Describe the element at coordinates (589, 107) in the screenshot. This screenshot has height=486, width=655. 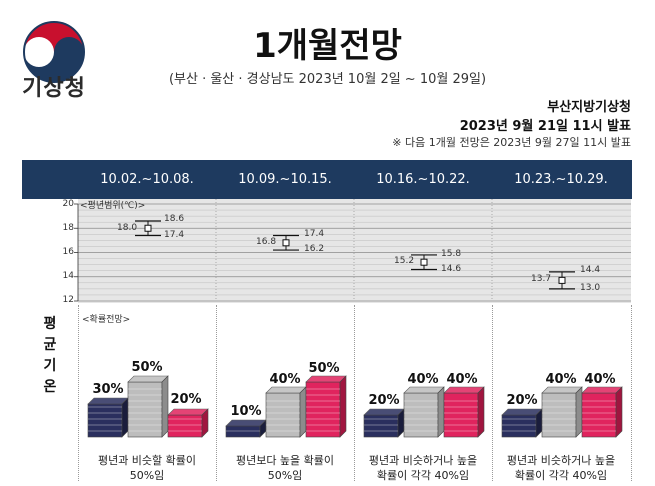
I see `issuer: 부산지방기상청` at that location.